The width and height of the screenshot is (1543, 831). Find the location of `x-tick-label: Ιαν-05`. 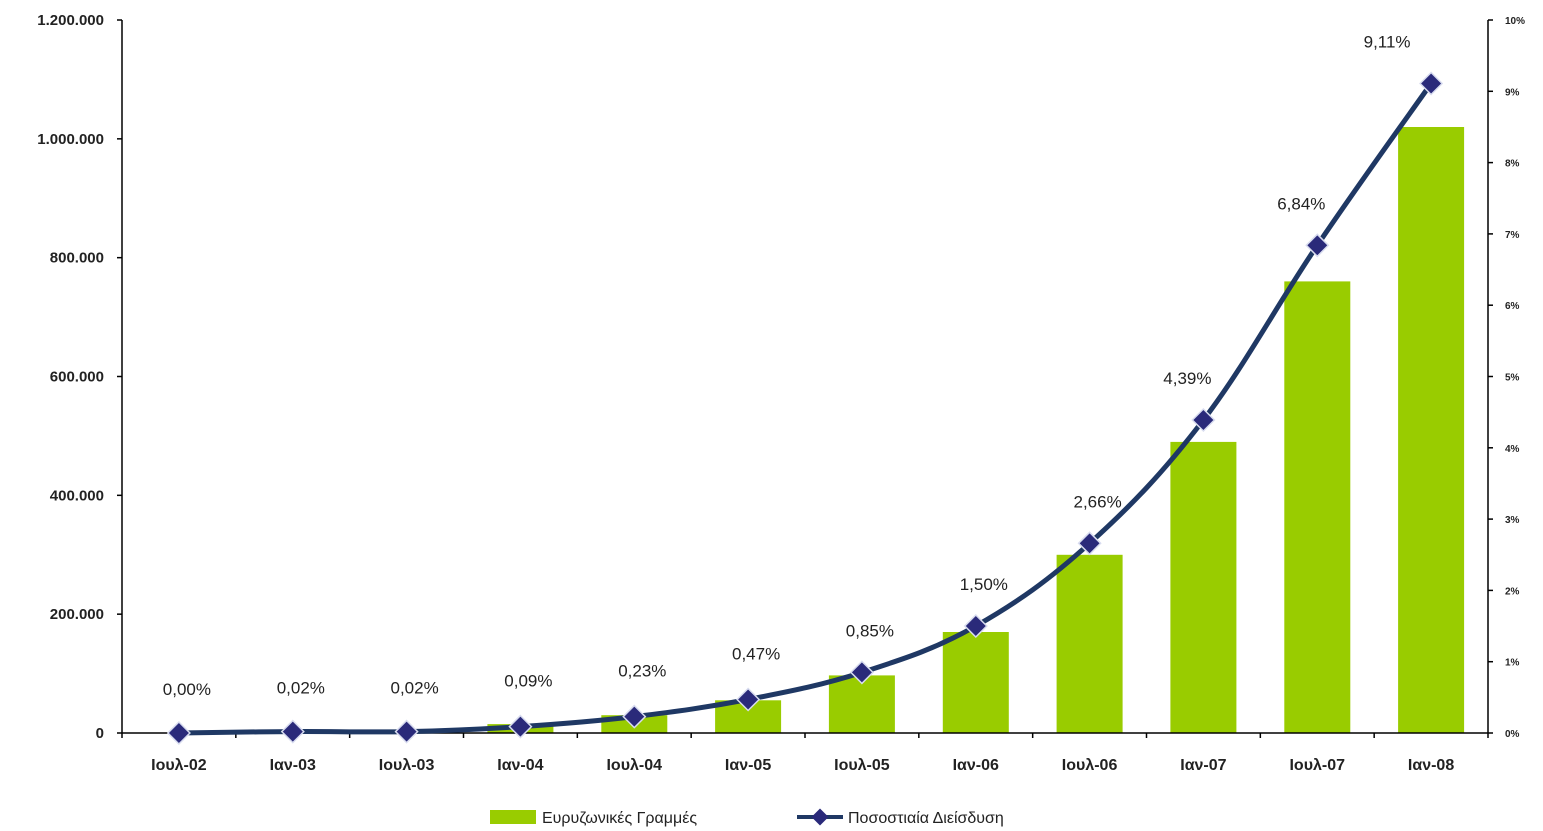

x-tick-label: Ιαν-05 is located at coordinates (748, 765).